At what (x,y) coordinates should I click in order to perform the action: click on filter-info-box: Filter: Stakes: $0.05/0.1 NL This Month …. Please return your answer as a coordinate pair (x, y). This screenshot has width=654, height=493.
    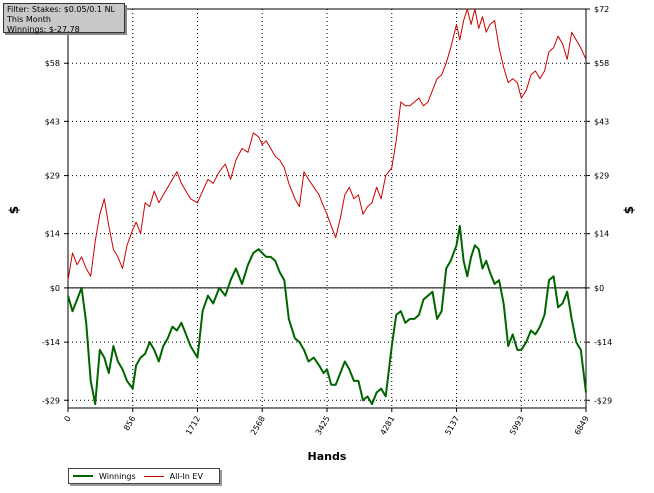
    Looking at the image, I should click on (64, 18).